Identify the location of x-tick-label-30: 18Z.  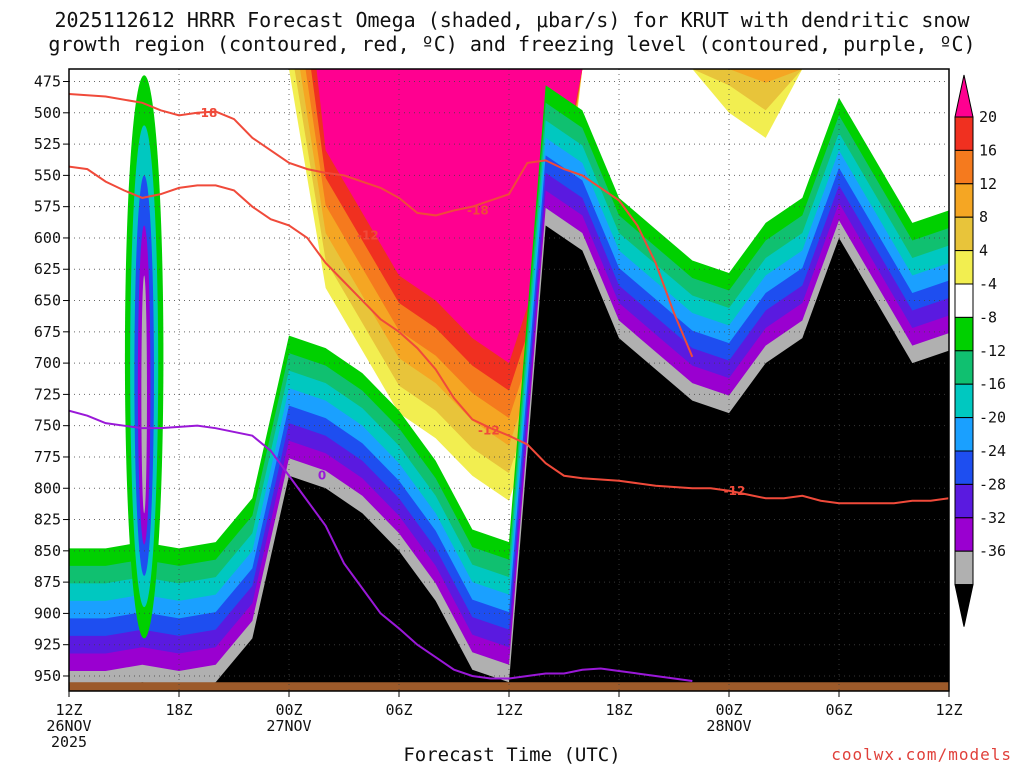
(618, 710).